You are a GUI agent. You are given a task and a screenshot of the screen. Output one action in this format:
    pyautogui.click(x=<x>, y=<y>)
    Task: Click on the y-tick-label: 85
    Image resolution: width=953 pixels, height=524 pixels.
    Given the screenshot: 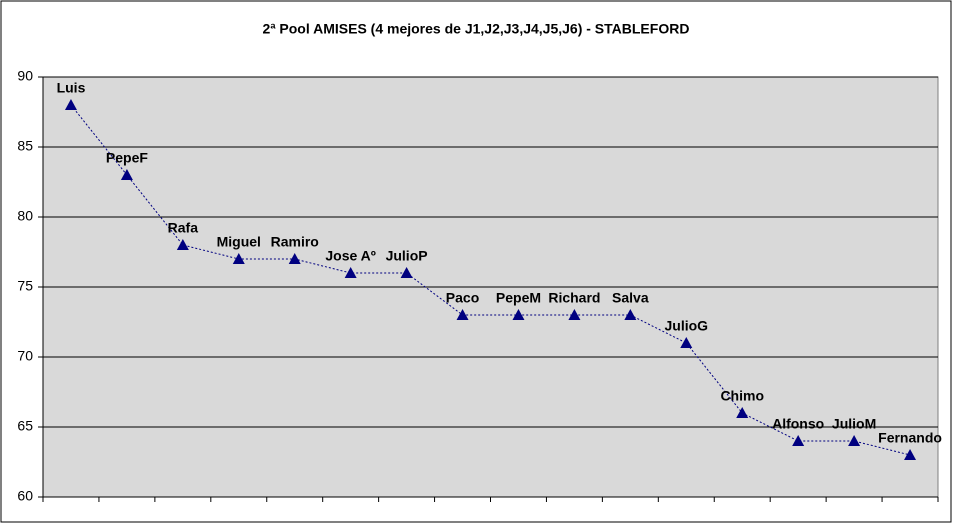 What is the action you would take?
    pyautogui.click(x=25, y=146)
    